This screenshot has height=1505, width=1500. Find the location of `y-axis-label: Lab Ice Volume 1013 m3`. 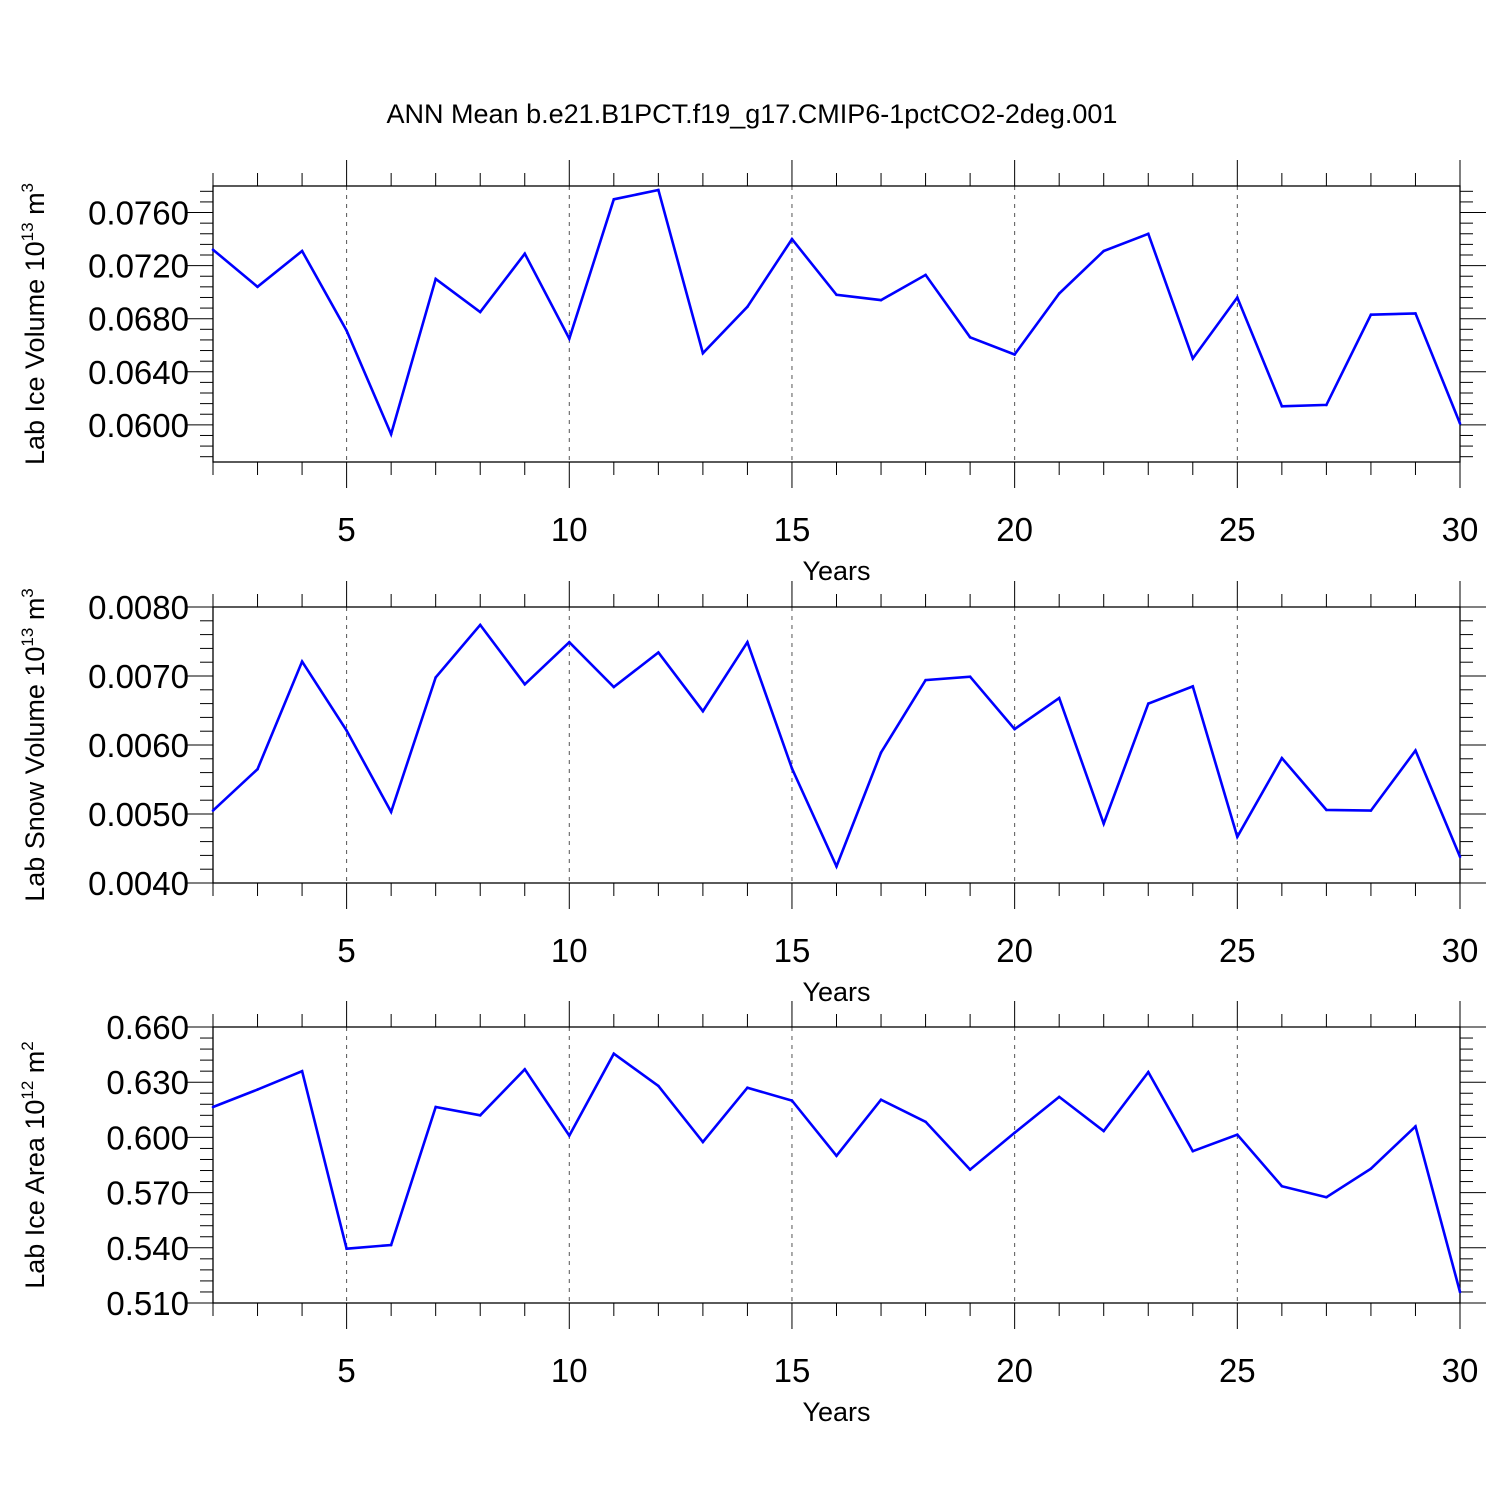

y-axis-label: Lab Ice Volume 1013 m3 is located at coordinates (34, 324).